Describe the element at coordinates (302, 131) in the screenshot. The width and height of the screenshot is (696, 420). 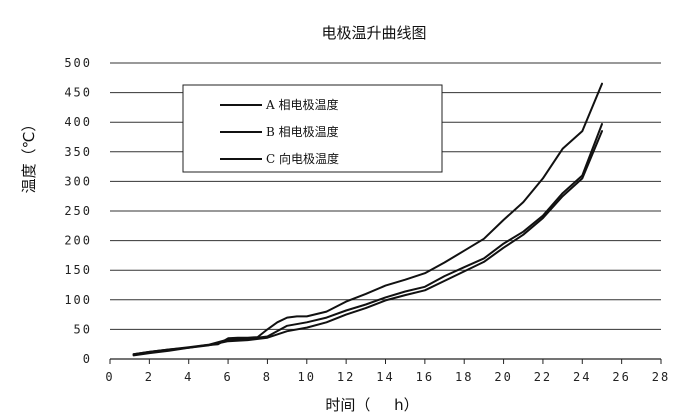
I see `legend-label-2: B 相电极温度` at that location.